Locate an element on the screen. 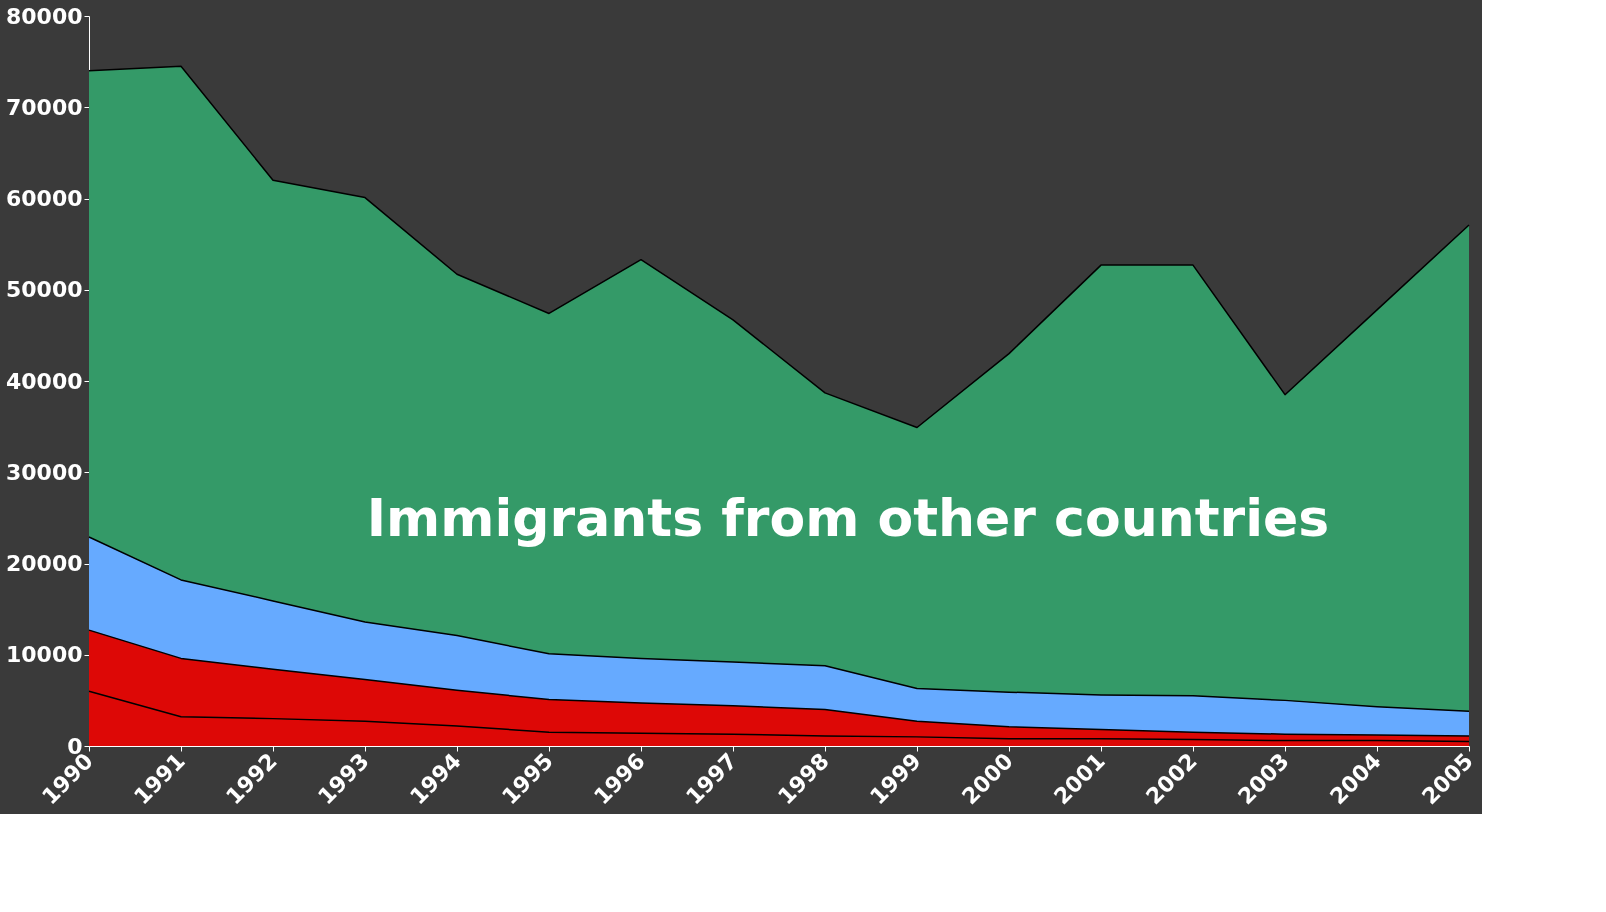 The width and height of the screenshot is (1606, 912). y-tick-label: 50000 is located at coordinates (44, 290).